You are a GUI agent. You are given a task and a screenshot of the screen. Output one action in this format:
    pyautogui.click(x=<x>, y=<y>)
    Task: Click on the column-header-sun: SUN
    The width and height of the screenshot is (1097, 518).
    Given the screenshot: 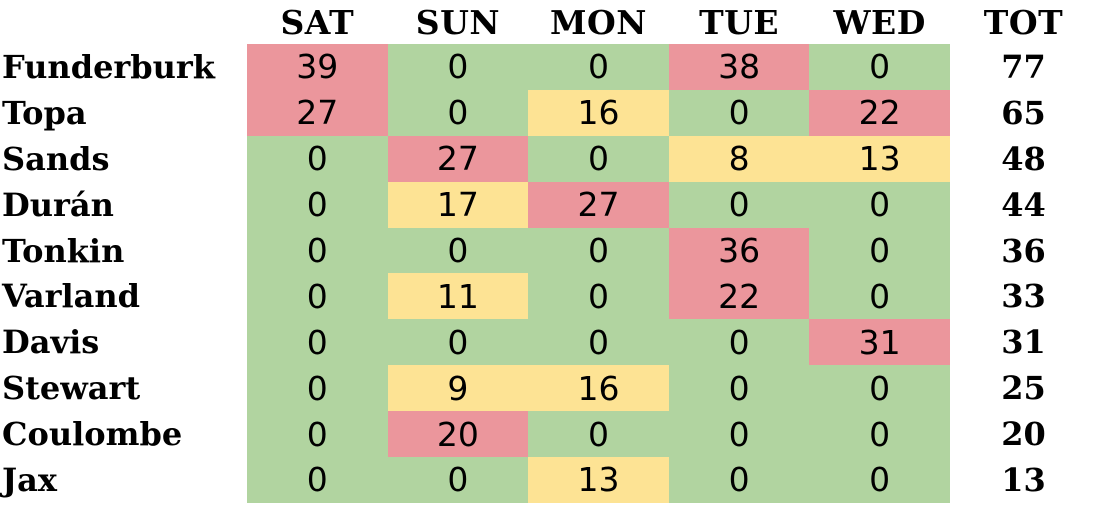 What is the action you would take?
    pyautogui.click(x=458, y=22)
    